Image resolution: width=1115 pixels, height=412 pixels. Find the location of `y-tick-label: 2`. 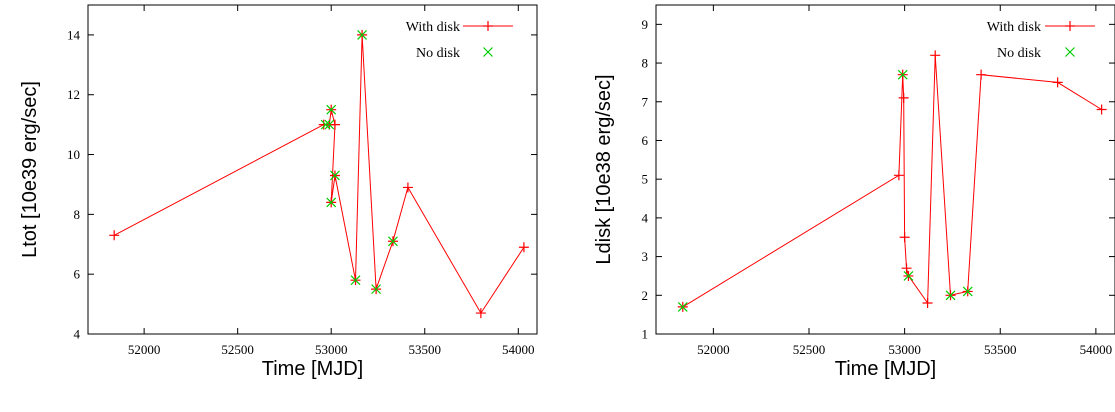

y-tick-label: 2 is located at coordinates (645, 295).